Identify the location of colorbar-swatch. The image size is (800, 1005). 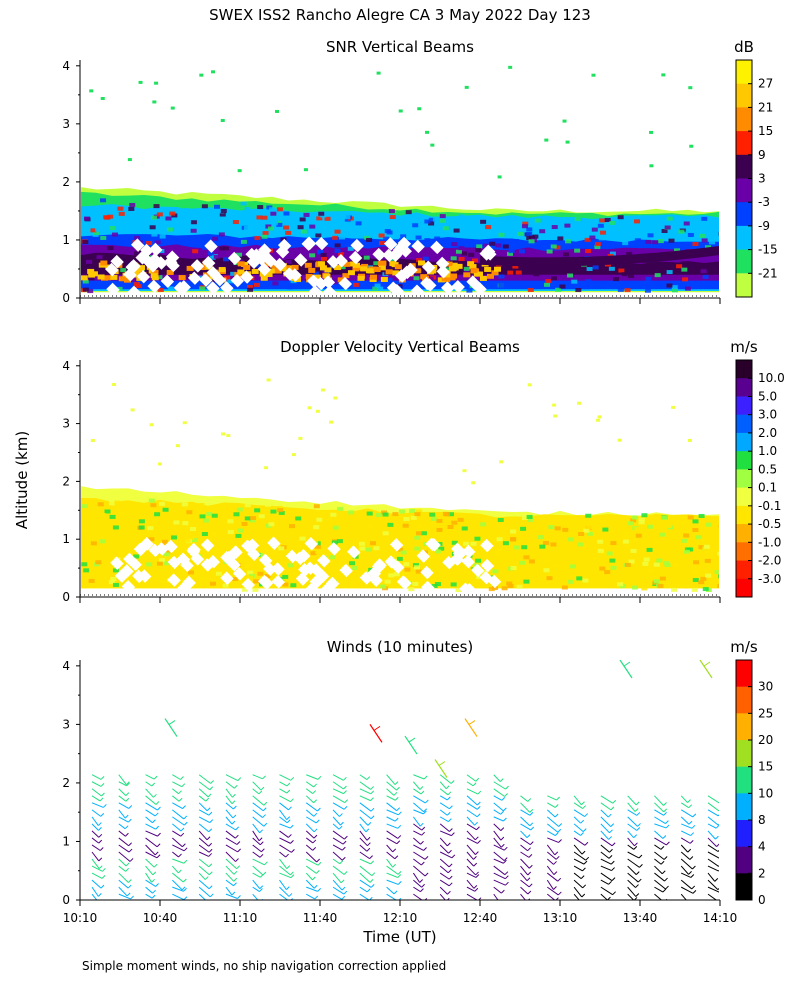
(744, 727).